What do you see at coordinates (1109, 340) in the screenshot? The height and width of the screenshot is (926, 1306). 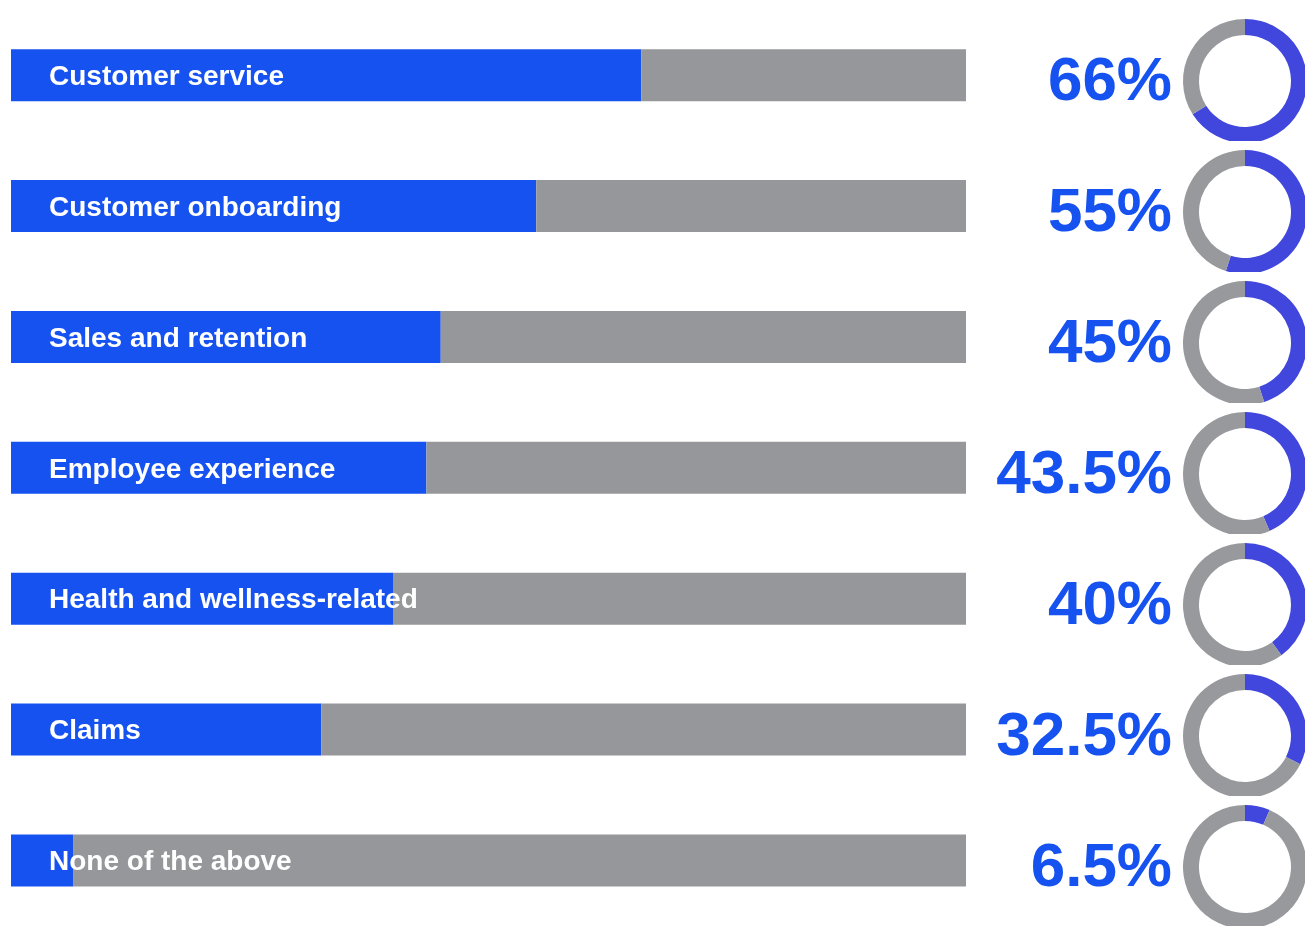 I see `text: 45%` at bounding box center [1109, 340].